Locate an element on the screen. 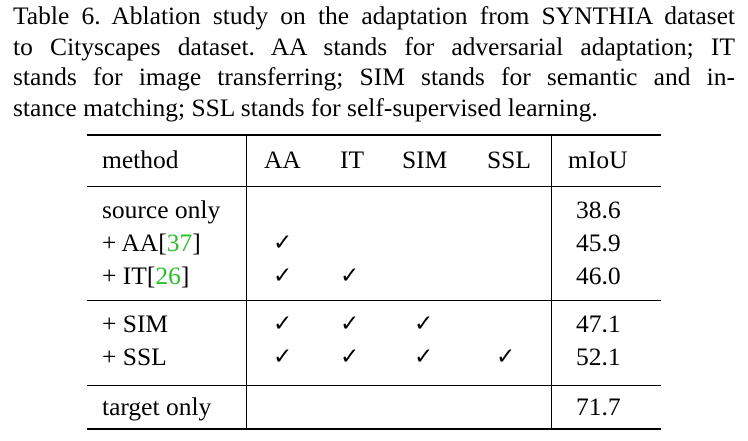  miou-column-divider is located at coordinates (551, 282).